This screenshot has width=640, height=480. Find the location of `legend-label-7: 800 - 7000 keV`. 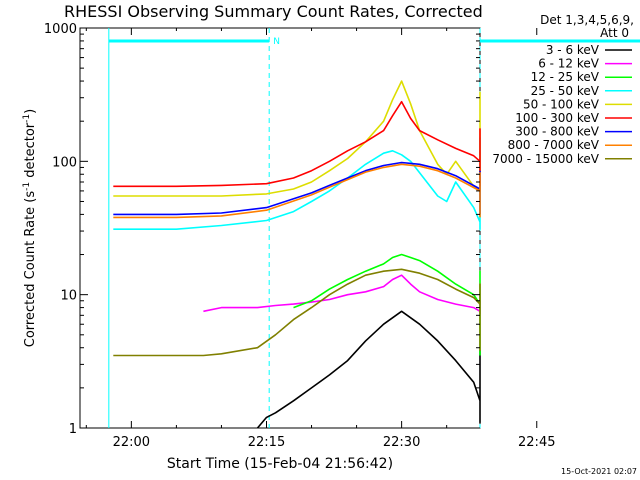

legend-label-7: 800 - 7000 keV is located at coordinates (554, 145).